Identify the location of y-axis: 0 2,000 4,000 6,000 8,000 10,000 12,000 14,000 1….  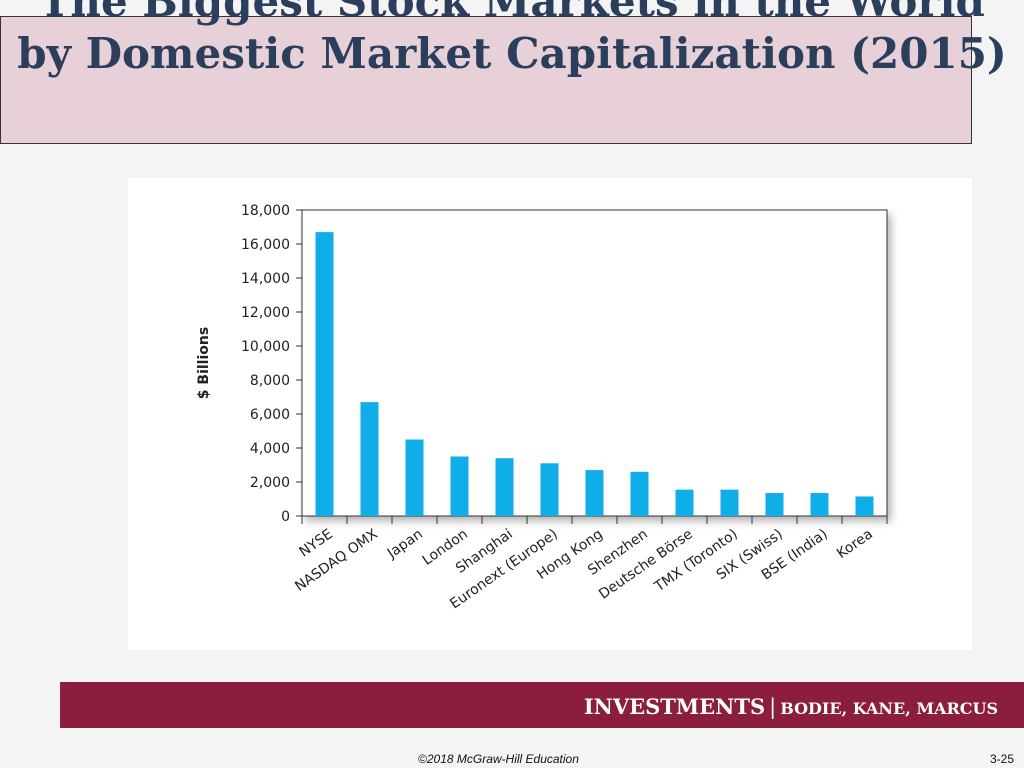
(272, 364).